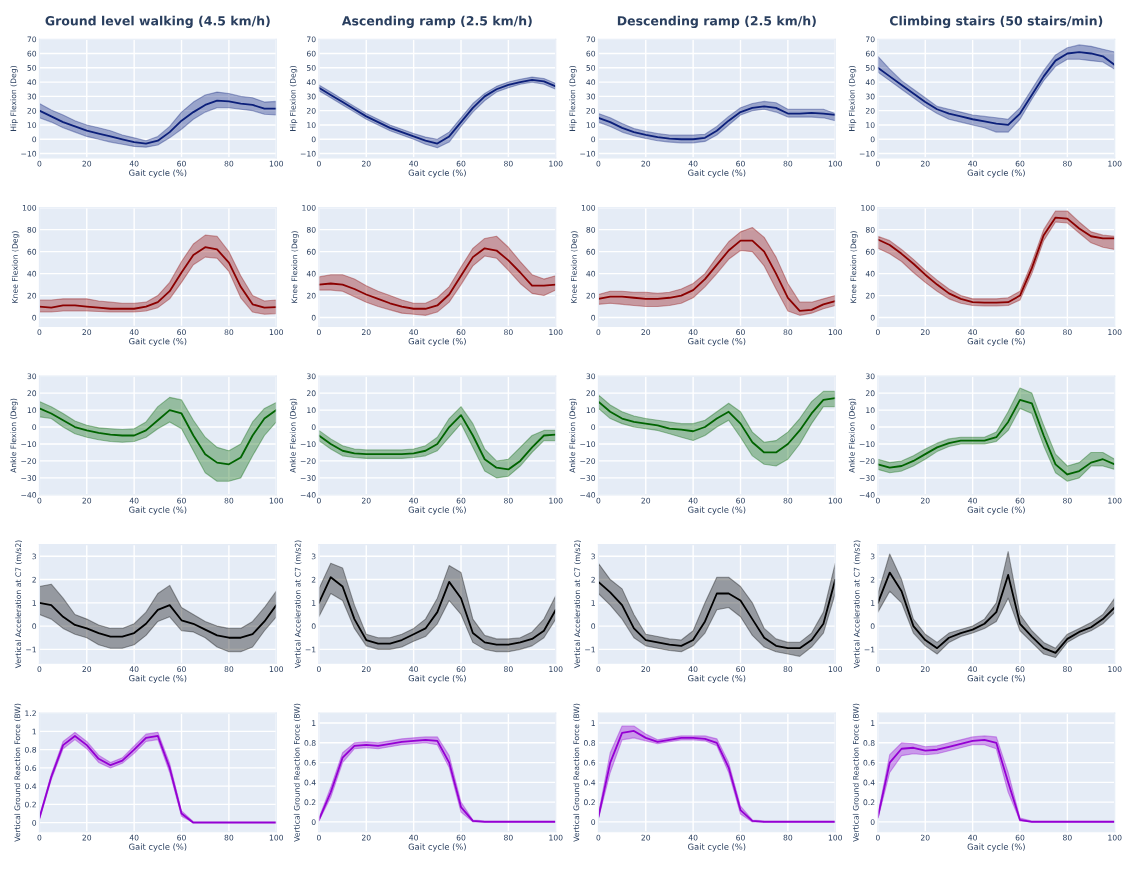 Image resolution: width=1126 pixels, height=871 pixels. What do you see at coordinates (716, 21) in the screenshot?
I see `chart-title: Descending ramp (2.5 km/h)` at bounding box center [716, 21].